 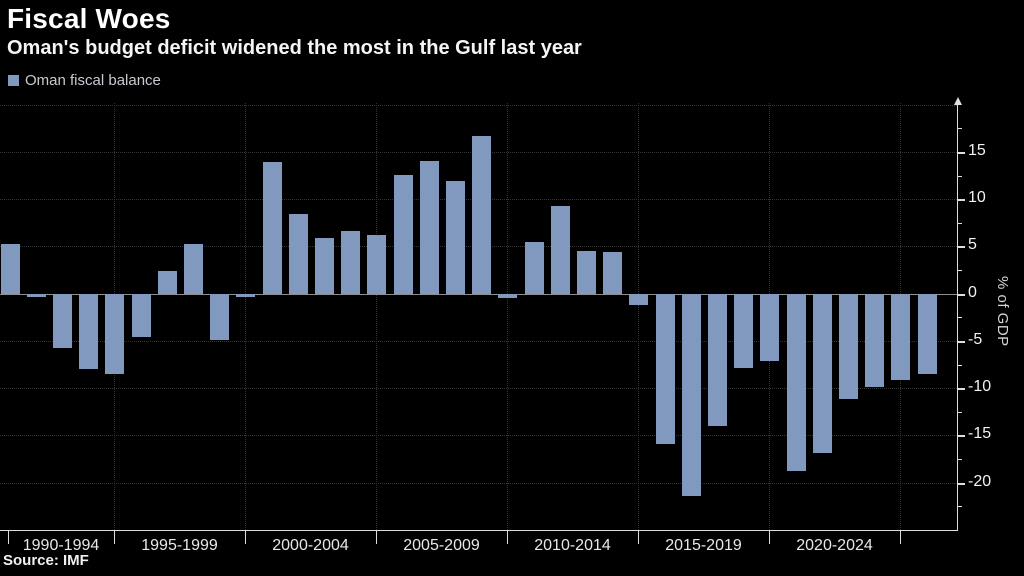 What do you see at coordinates (977, 150) in the screenshot?
I see `y-axis-tick-label: 15` at bounding box center [977, 150].